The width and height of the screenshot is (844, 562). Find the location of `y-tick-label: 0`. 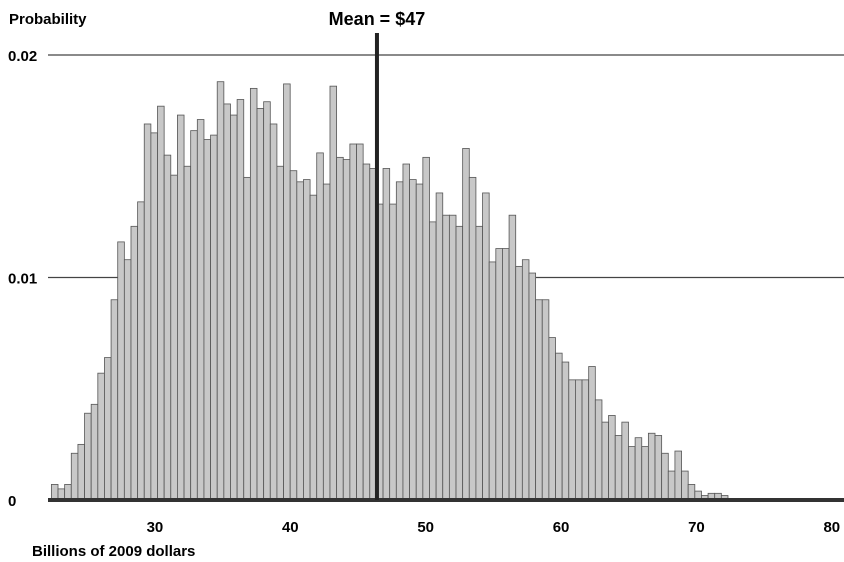

y-tick-label: 0 is located at coordinates (12, 501).